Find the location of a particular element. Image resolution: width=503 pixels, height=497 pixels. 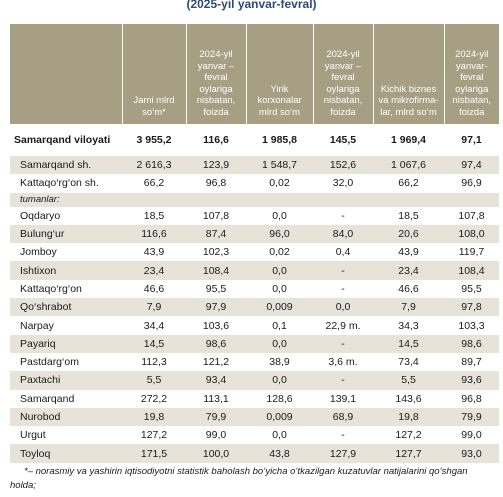

table-row: Paxtachi 5,5 93,4 0,0-5,5 93,6 is located at coordinates (254, 380).